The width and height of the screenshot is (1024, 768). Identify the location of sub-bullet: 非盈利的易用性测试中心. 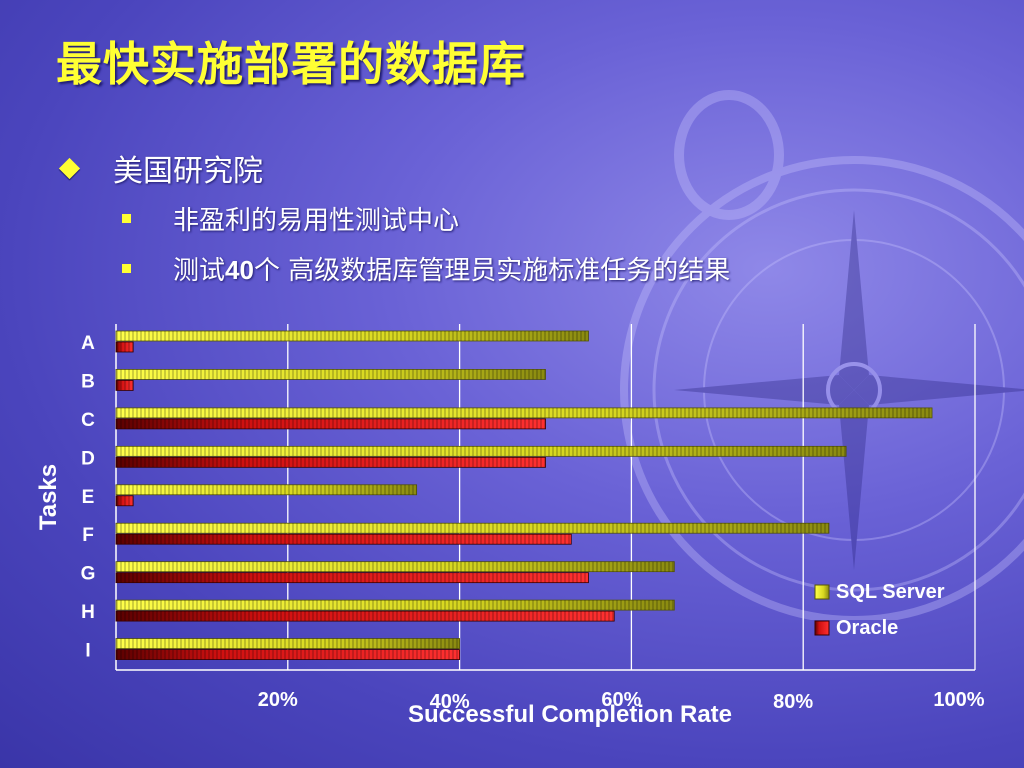
(290, 218).